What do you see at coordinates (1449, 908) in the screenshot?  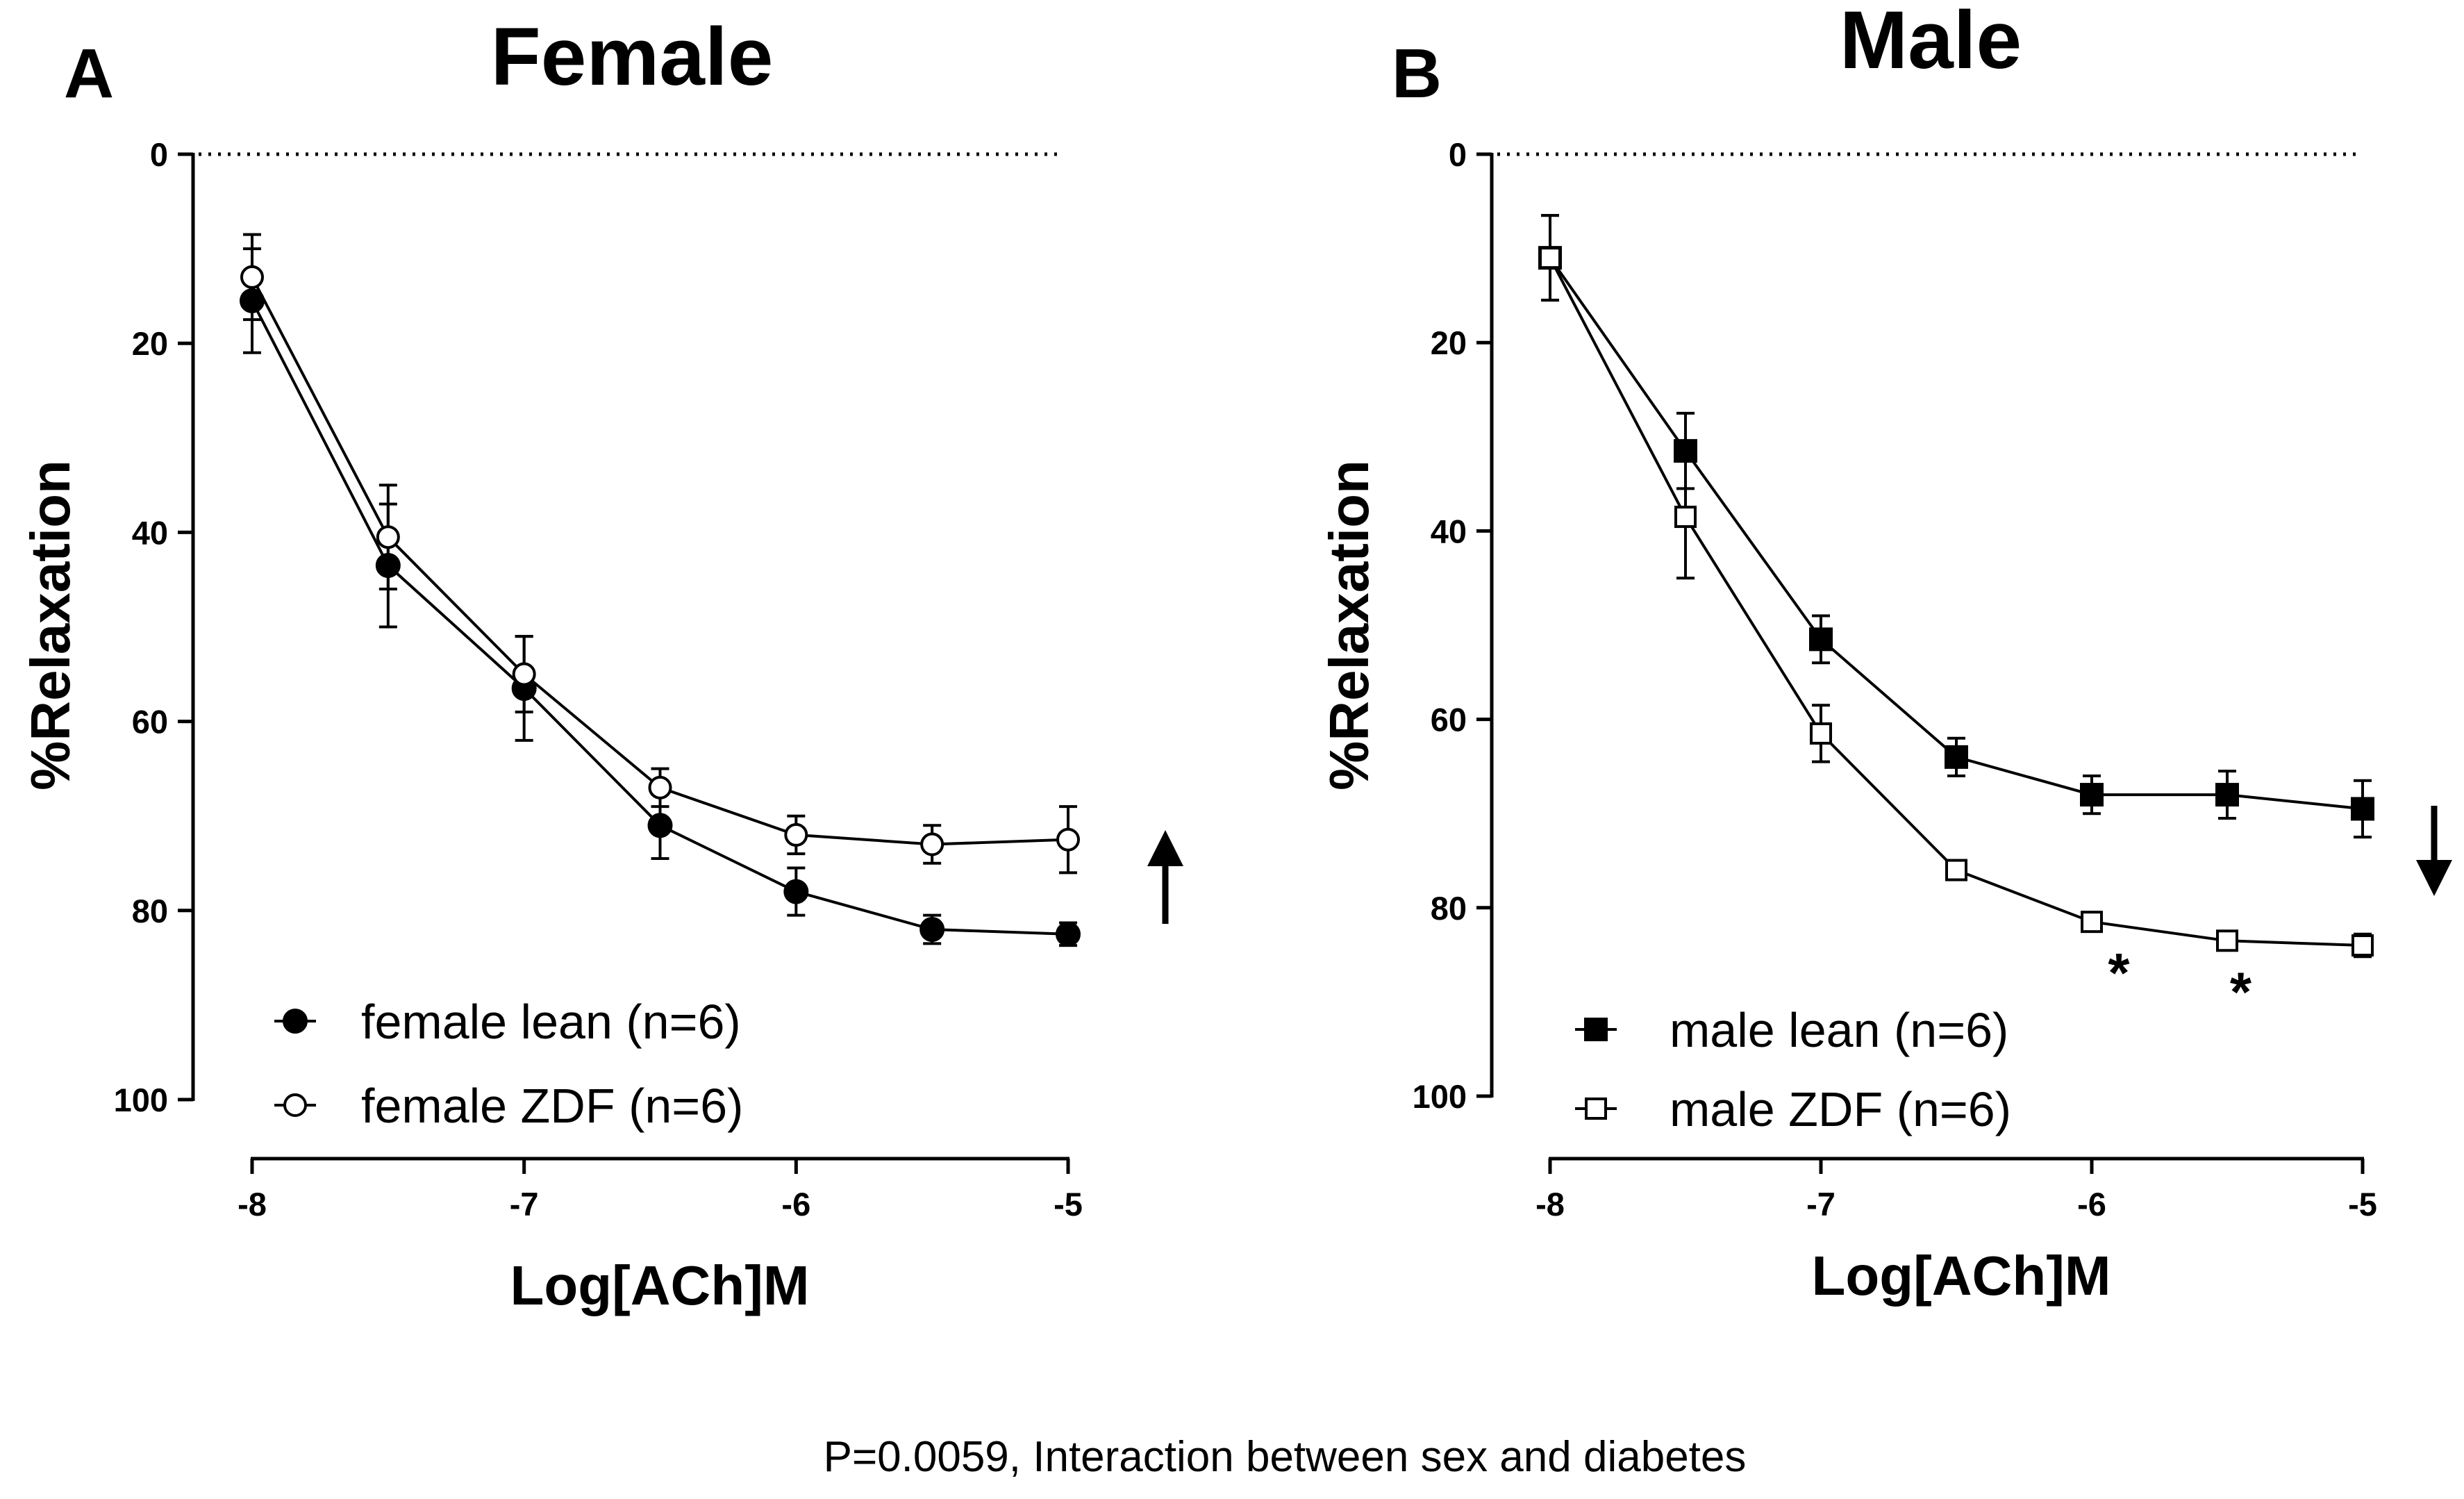 I see `male-y-tick-label: 80` at bounding box center [1449, 908].